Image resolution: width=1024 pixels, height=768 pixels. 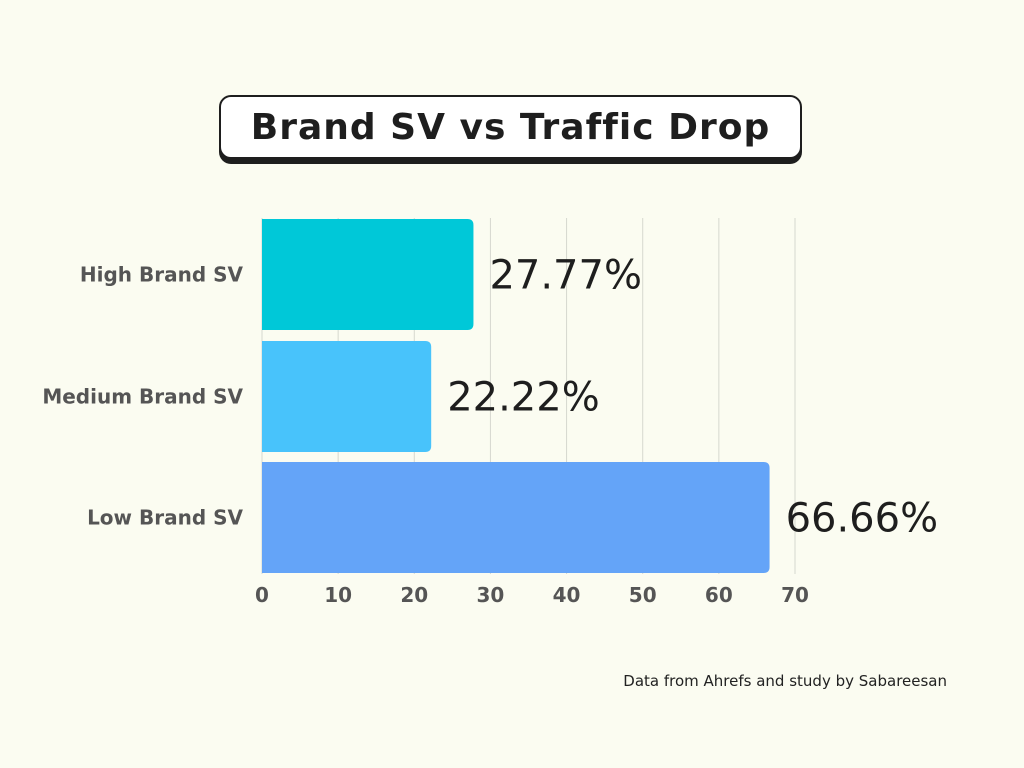 I want to click on x-tick-label: 20, so click(x=414, y=595).